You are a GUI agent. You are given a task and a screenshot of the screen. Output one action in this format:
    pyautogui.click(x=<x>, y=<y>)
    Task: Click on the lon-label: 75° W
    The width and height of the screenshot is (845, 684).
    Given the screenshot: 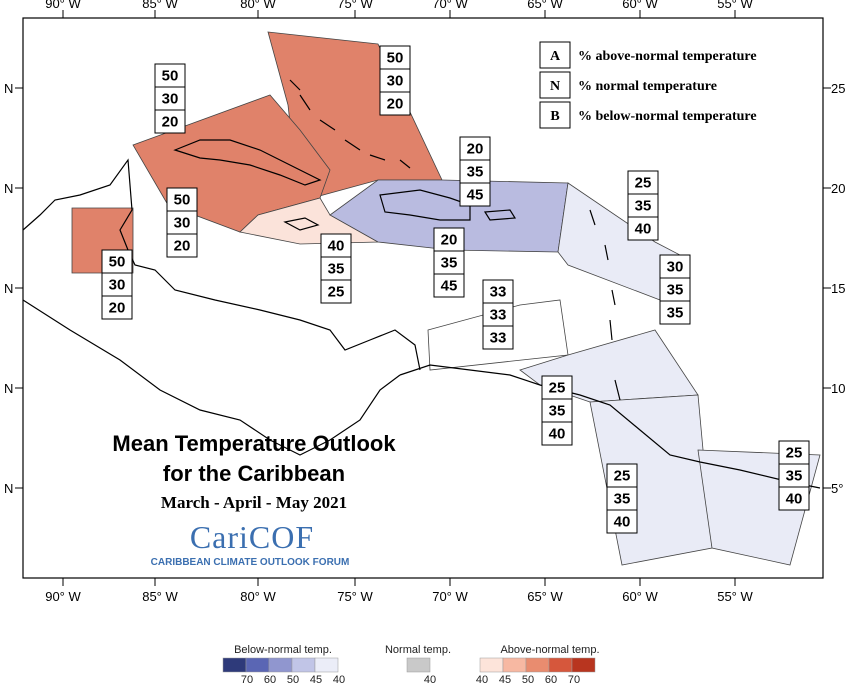 What is the action you would take?
    pyautogui.click(x=355, y=5)
    